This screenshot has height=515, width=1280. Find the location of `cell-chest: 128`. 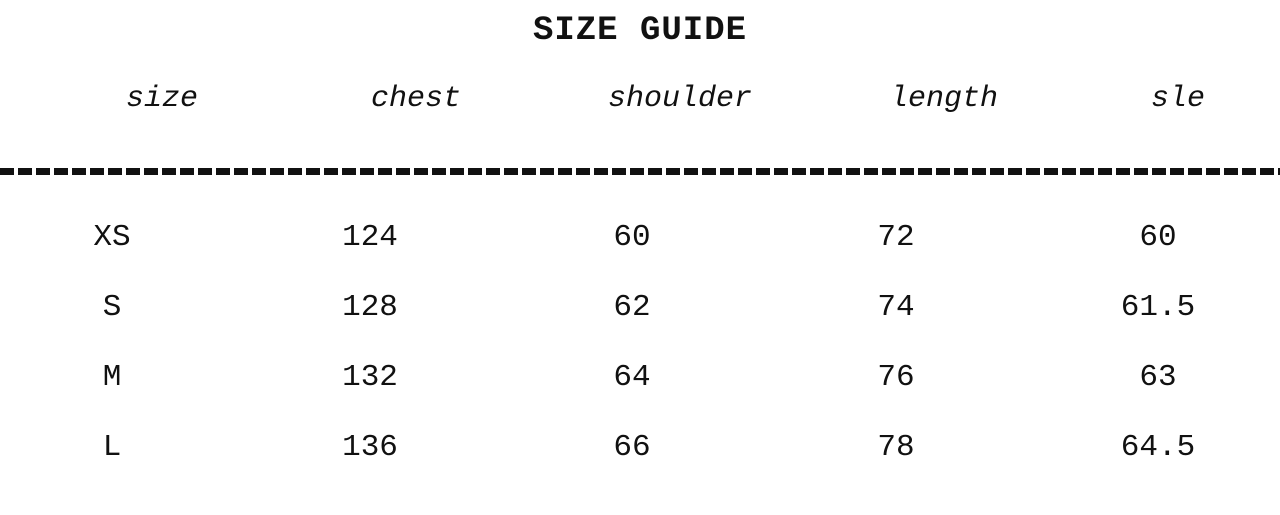

cell-chest: 128 is located at coordinates (370, 307).